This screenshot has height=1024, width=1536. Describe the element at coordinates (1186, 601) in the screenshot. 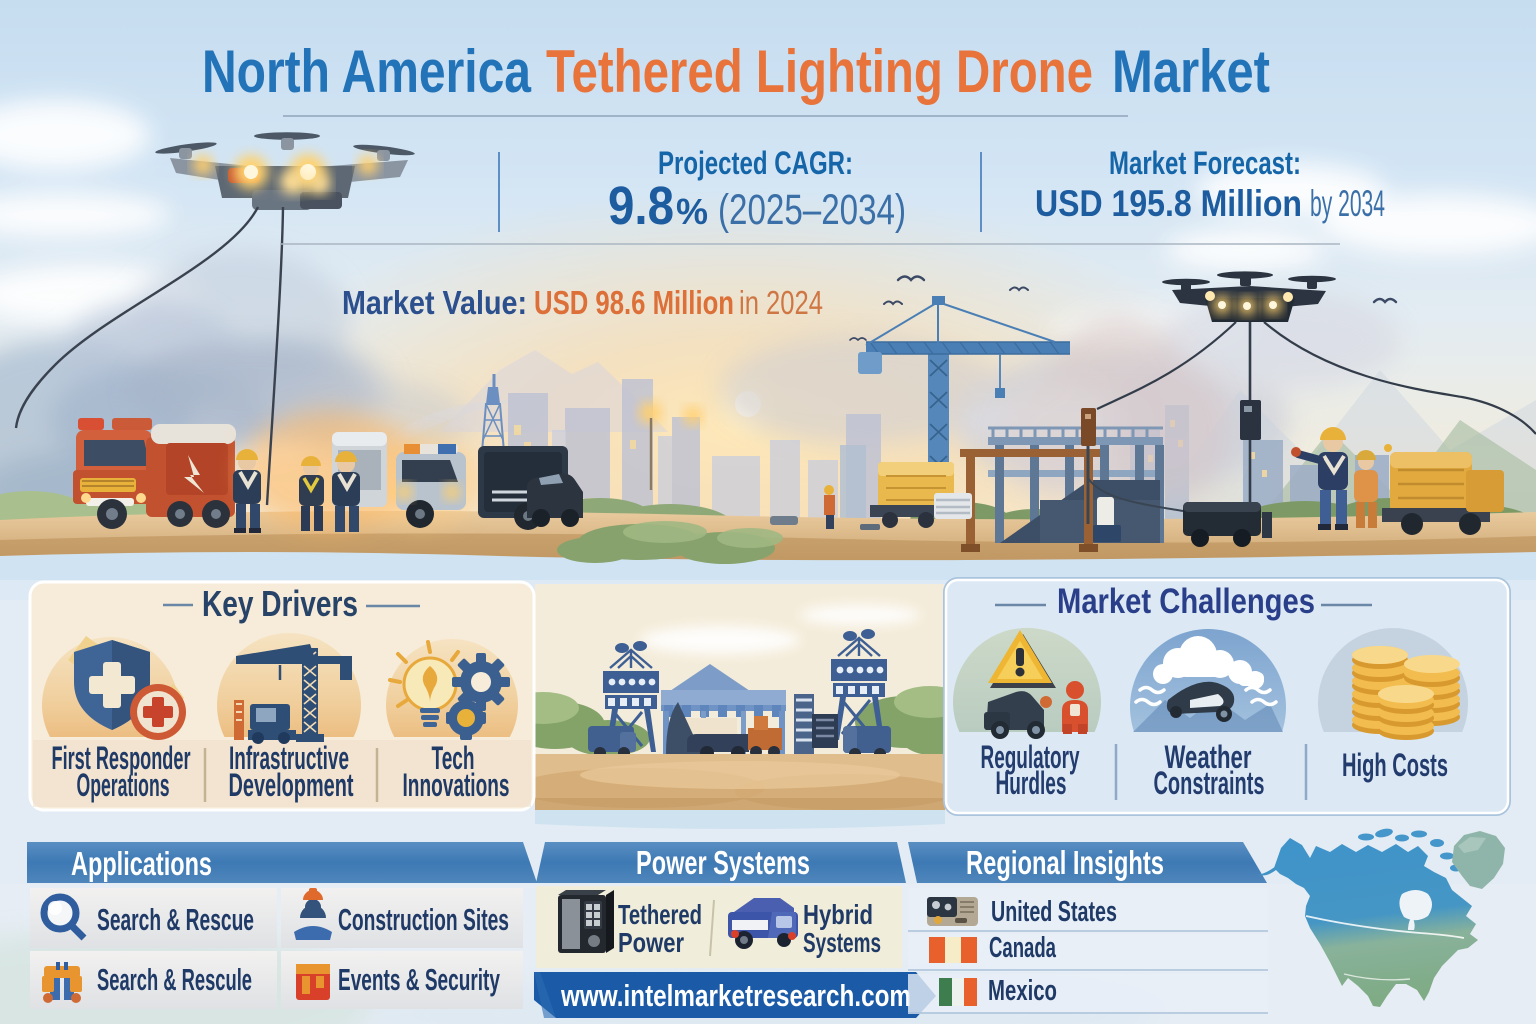

I see `svg-text: Market Challenges` at that location.